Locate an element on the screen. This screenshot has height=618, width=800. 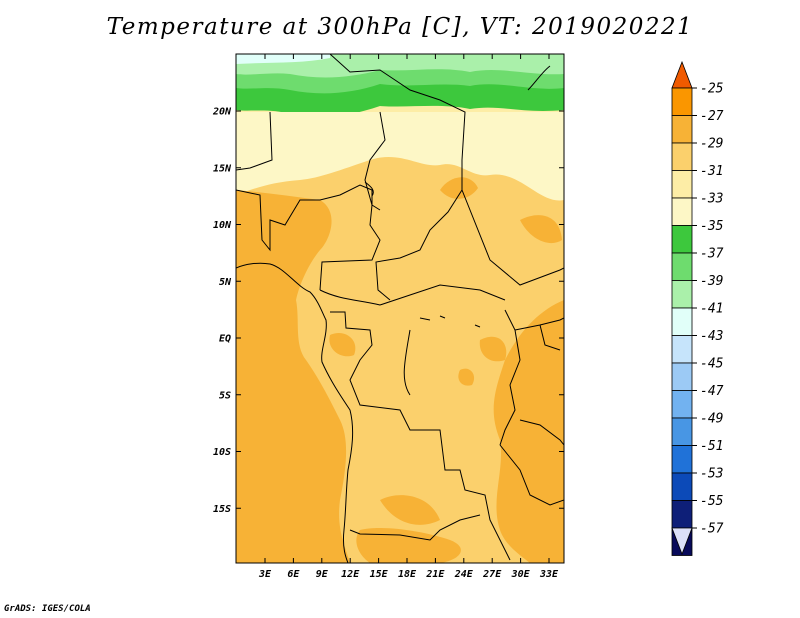
colorbar-label: -45 is located at coordinates (712, 364).